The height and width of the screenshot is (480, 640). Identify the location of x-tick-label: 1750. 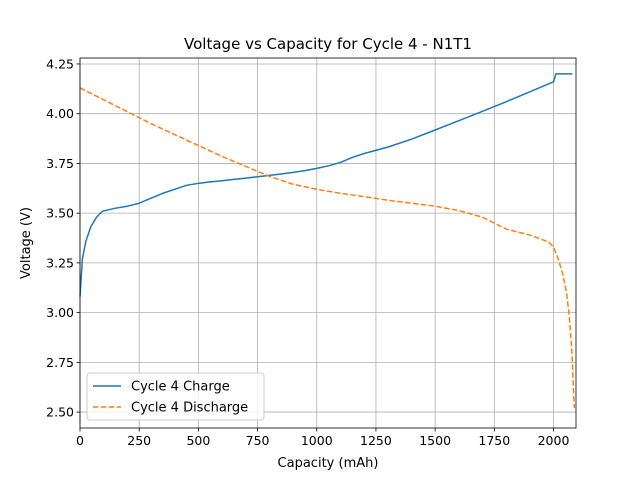
(494, 440).